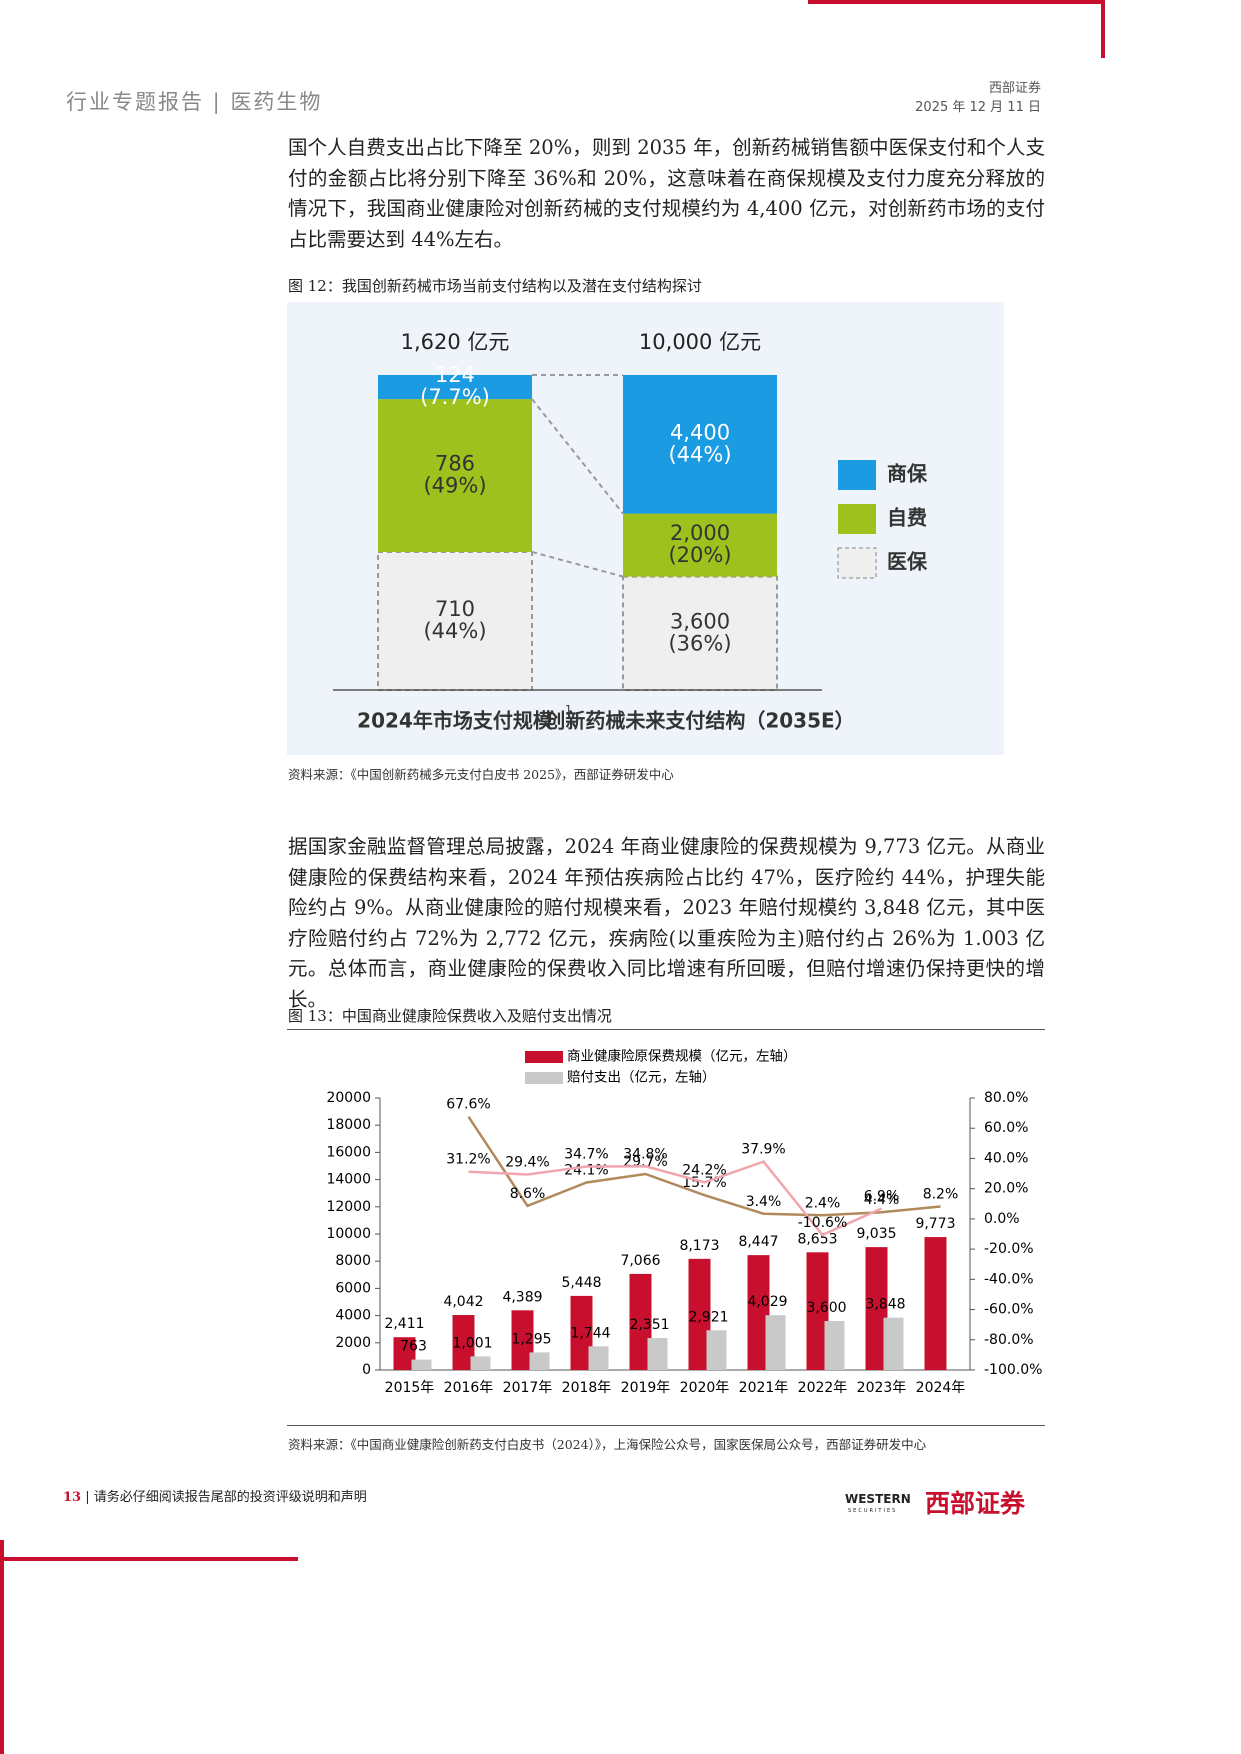 The width and height of the screenshot is (1241, 1754). What do you see at coordinates (699, 454) in the screenshot?
I see `share-label: (44%)` at bounding box center [699, 454].